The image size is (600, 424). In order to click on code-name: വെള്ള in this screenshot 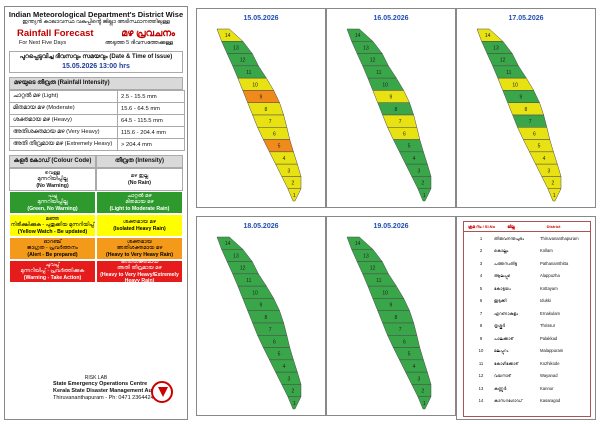, I will do `click(52, 173)`.